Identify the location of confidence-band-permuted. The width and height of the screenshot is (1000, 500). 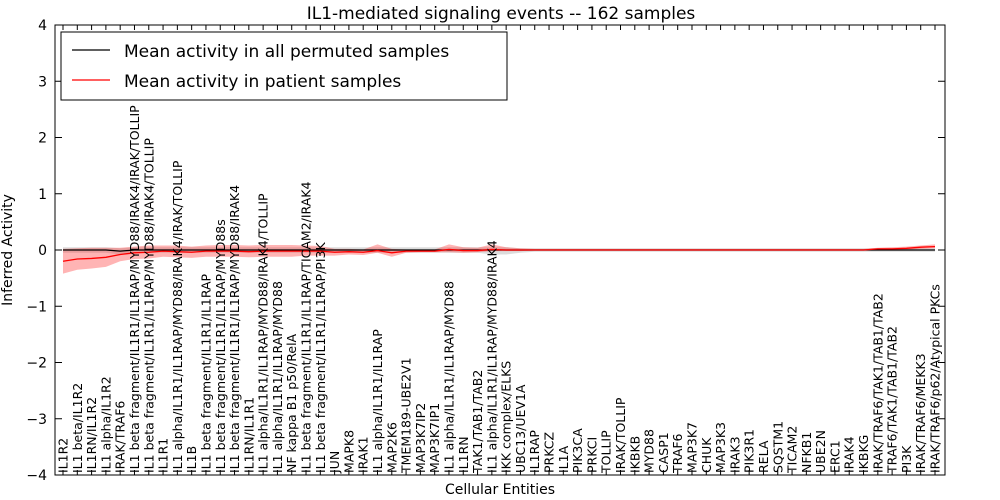
(499, 251).